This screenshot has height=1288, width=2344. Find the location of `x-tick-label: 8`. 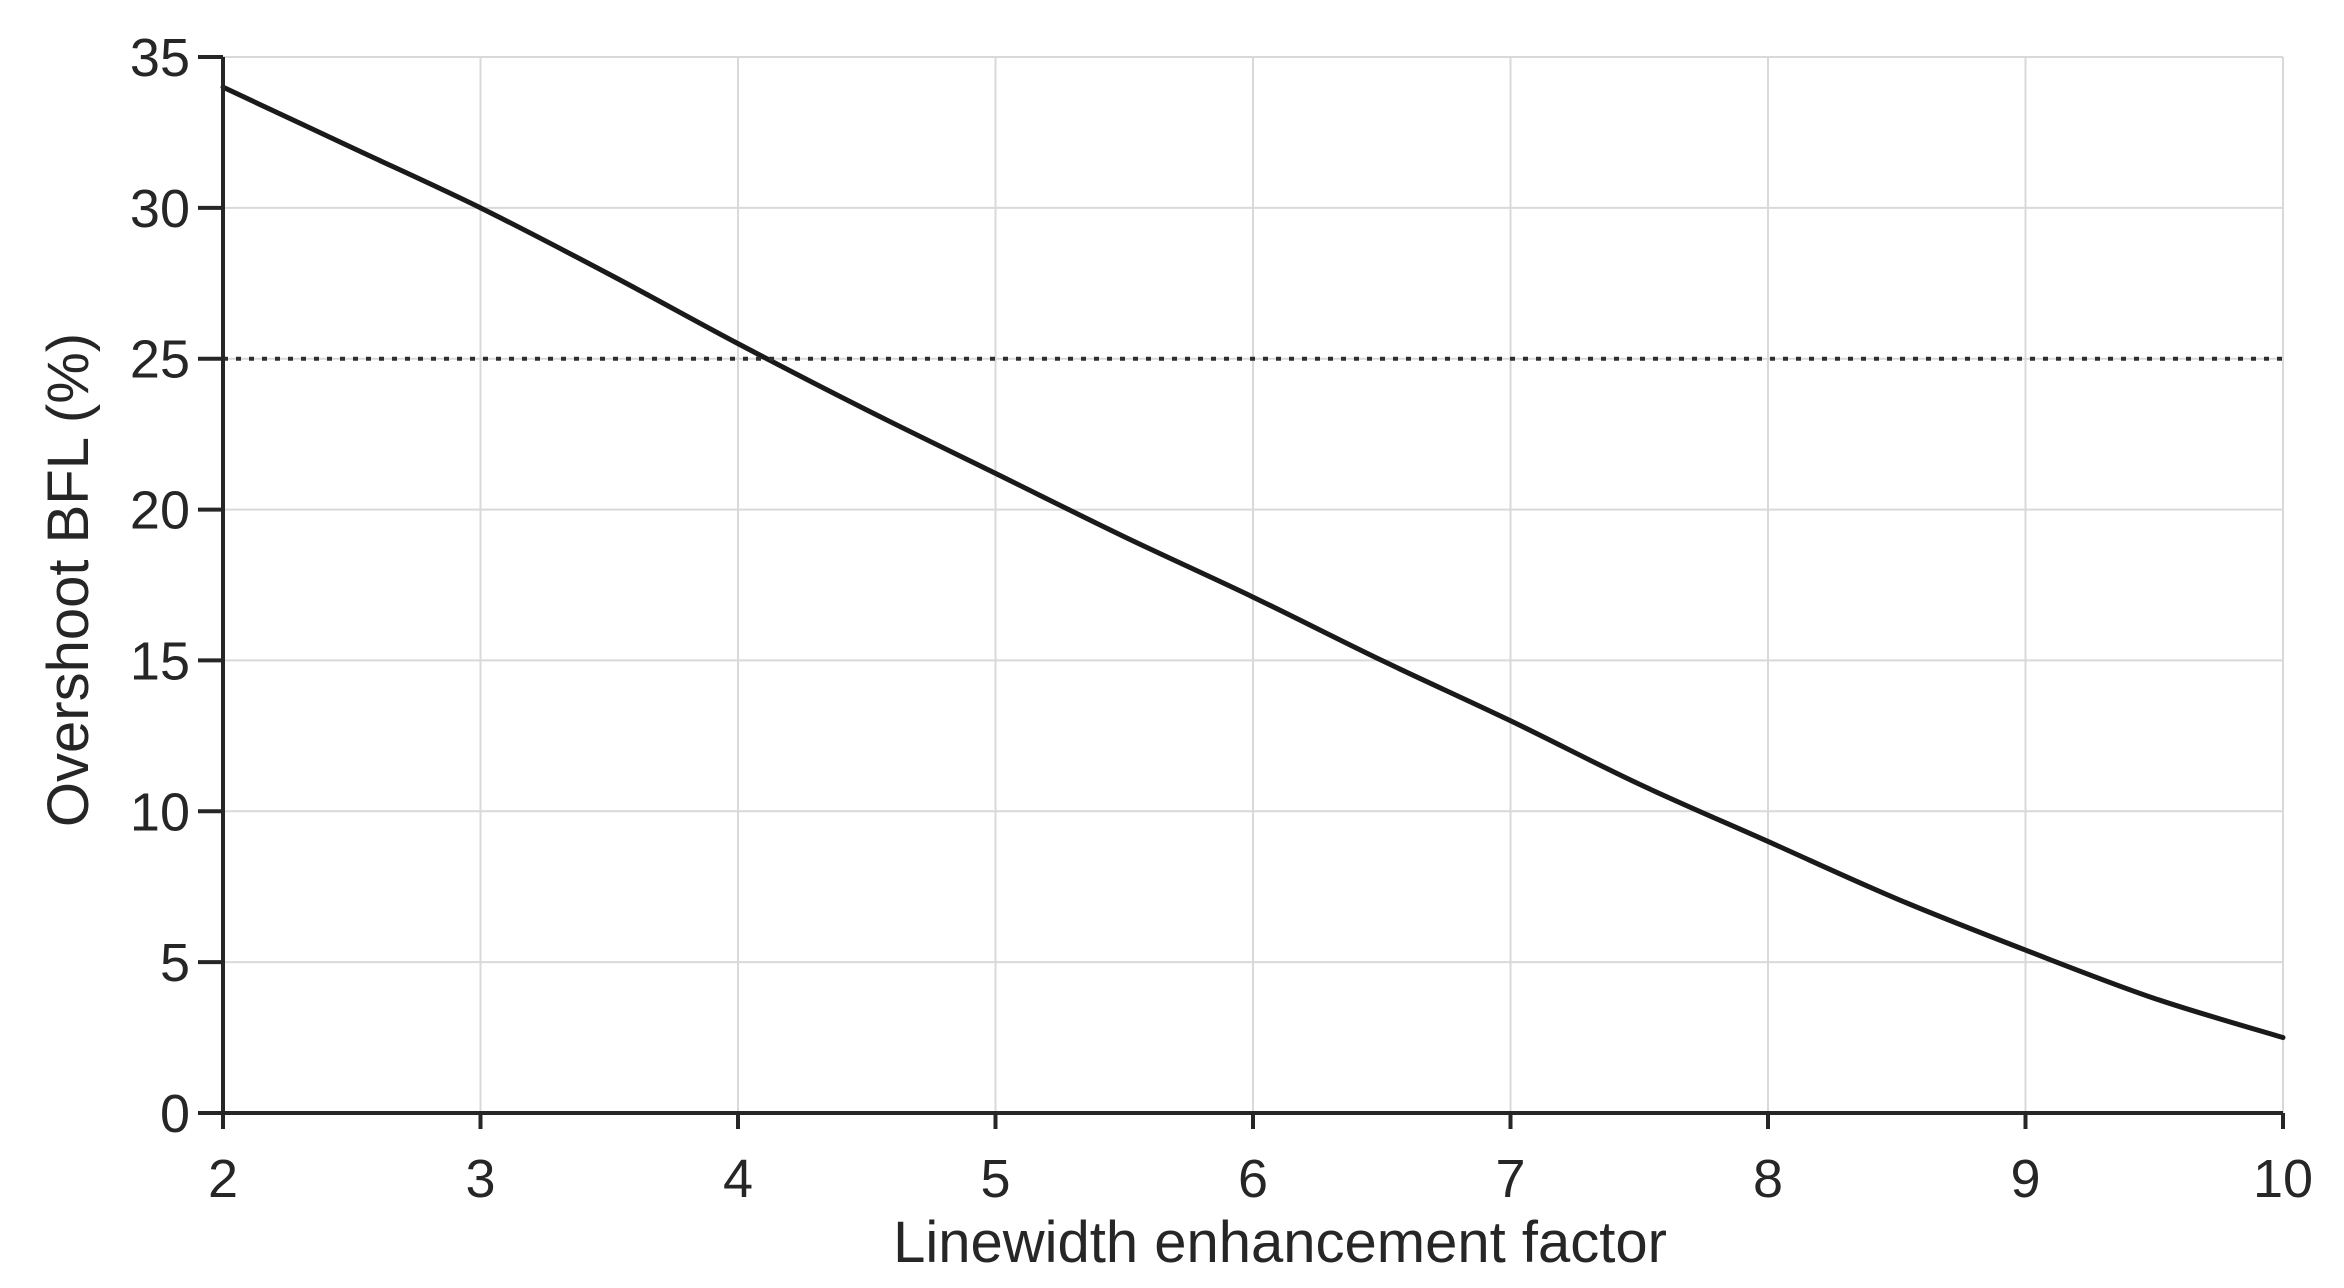

x-tick-label: 8 is located at coordinates (1768, 1179).